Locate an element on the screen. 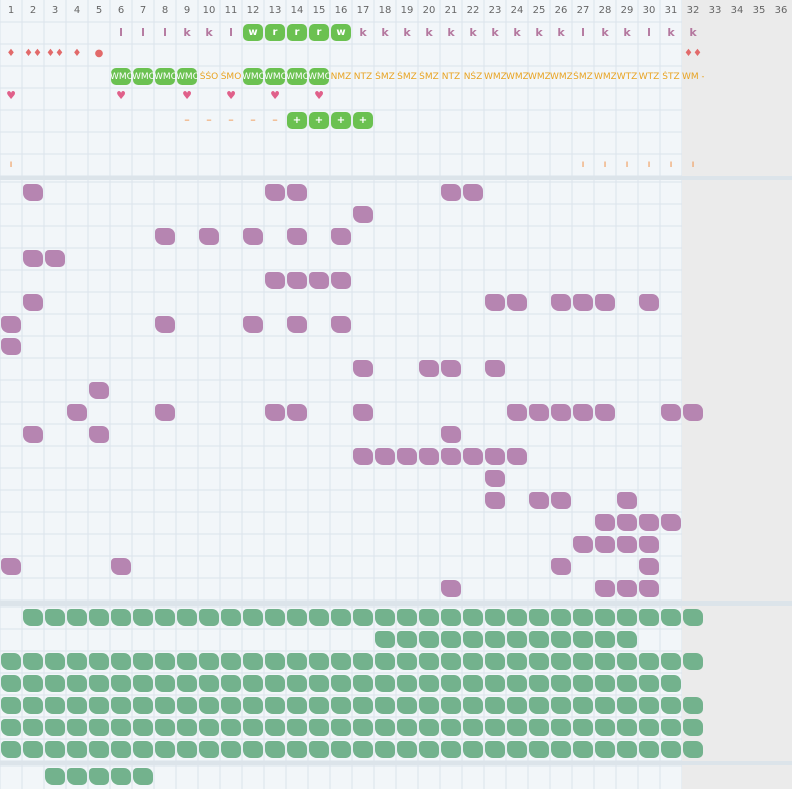  shift-code: ŚMZ is located at coordinates (385, 77).